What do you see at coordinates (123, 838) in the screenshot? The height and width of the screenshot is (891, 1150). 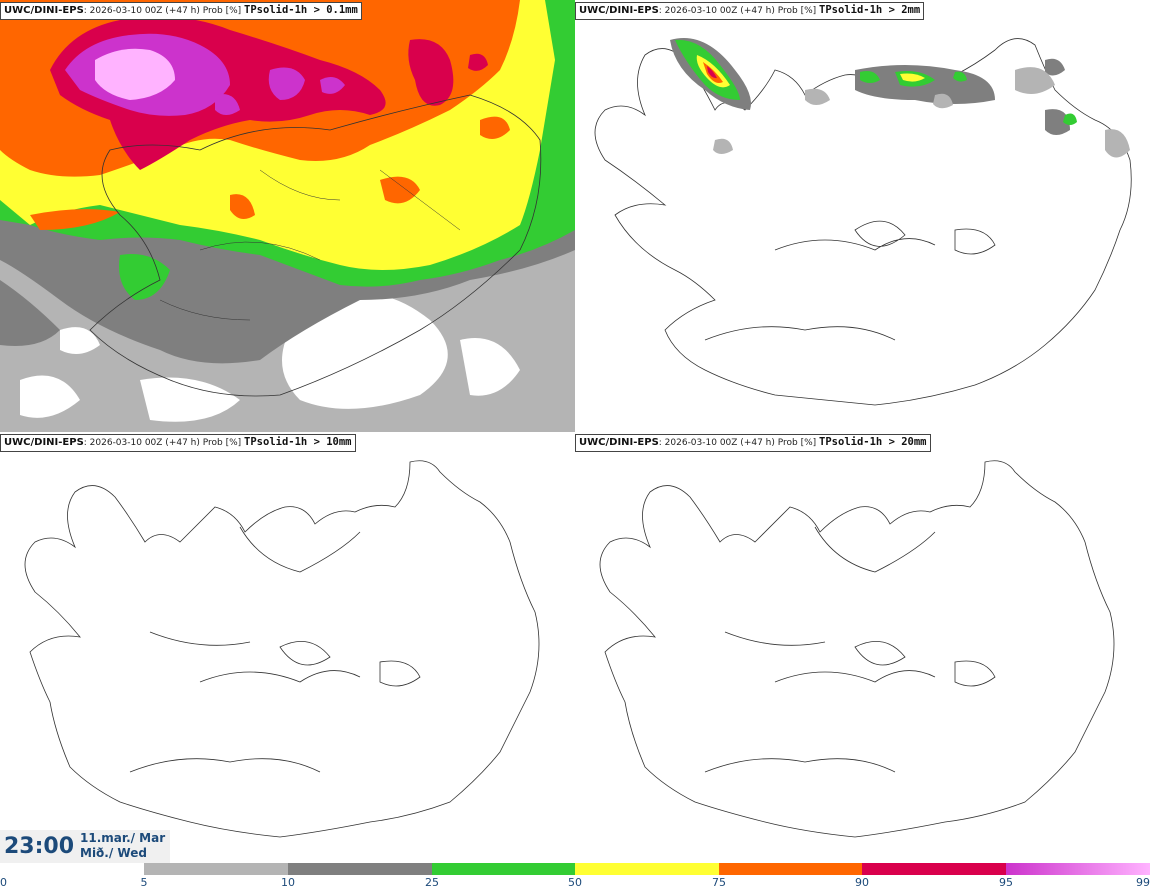 I see `valid-date: 11.mar./ Mar` at bounding box center [123, 838].